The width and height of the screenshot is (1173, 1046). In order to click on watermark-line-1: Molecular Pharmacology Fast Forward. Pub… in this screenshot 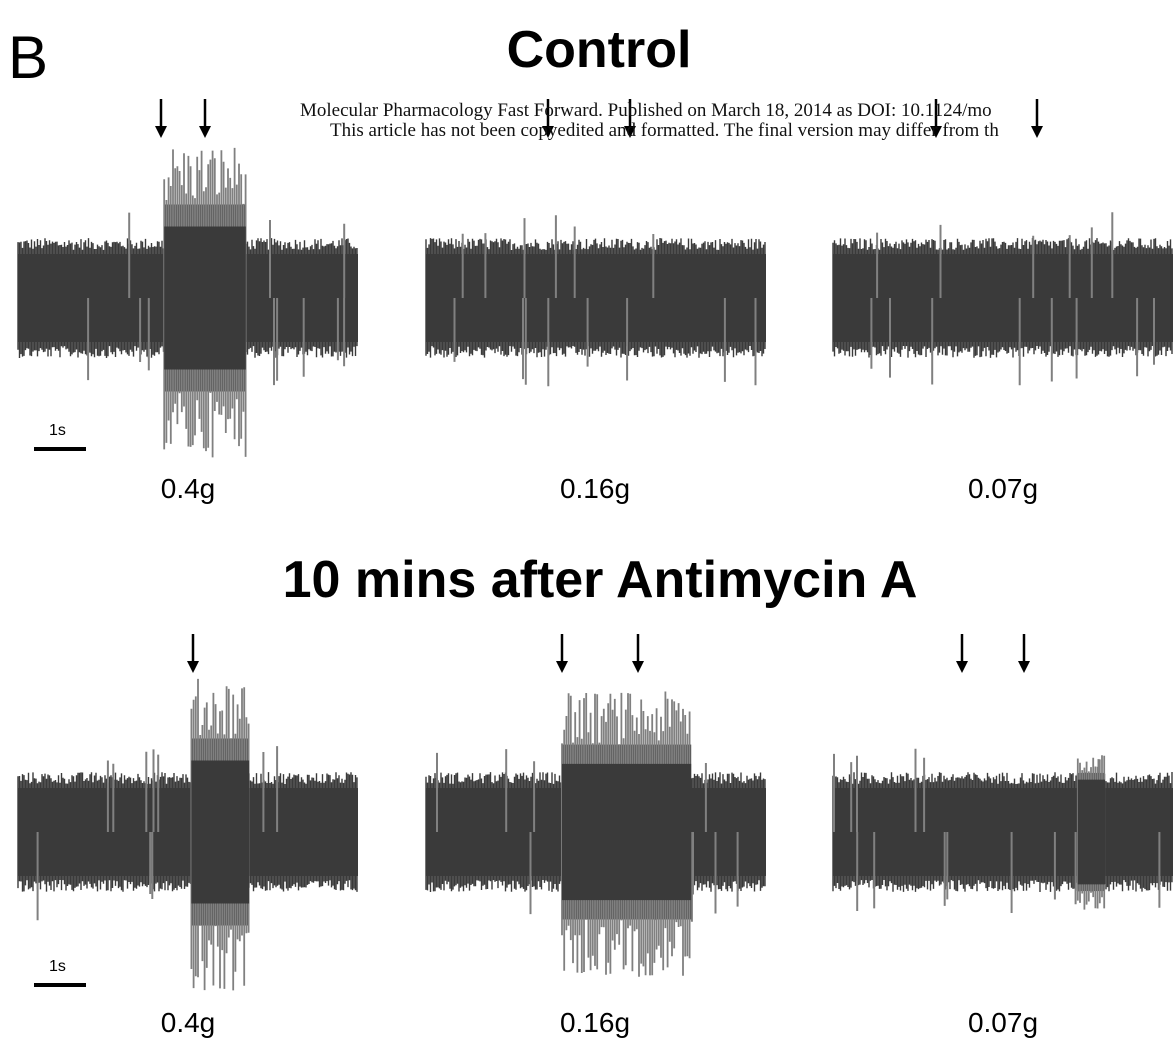, I will do `click(646, 110)`.